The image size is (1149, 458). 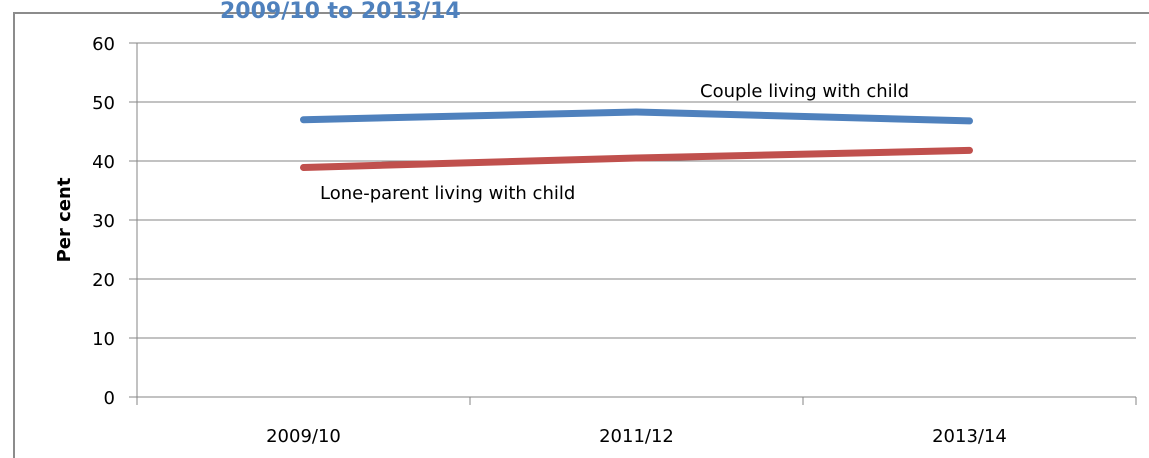 I want to click on y-tick-labels: 0 10 20 30 40 50 60, so click(x=103, y=221).